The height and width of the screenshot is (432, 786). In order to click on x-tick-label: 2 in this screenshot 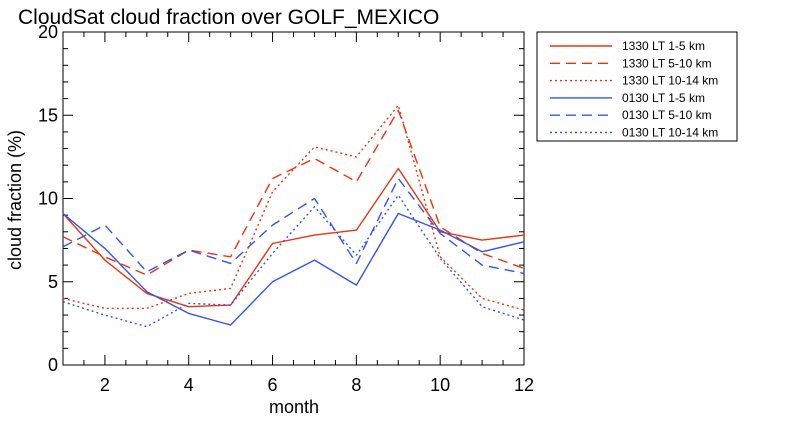, I will do `click(105, 385)`.